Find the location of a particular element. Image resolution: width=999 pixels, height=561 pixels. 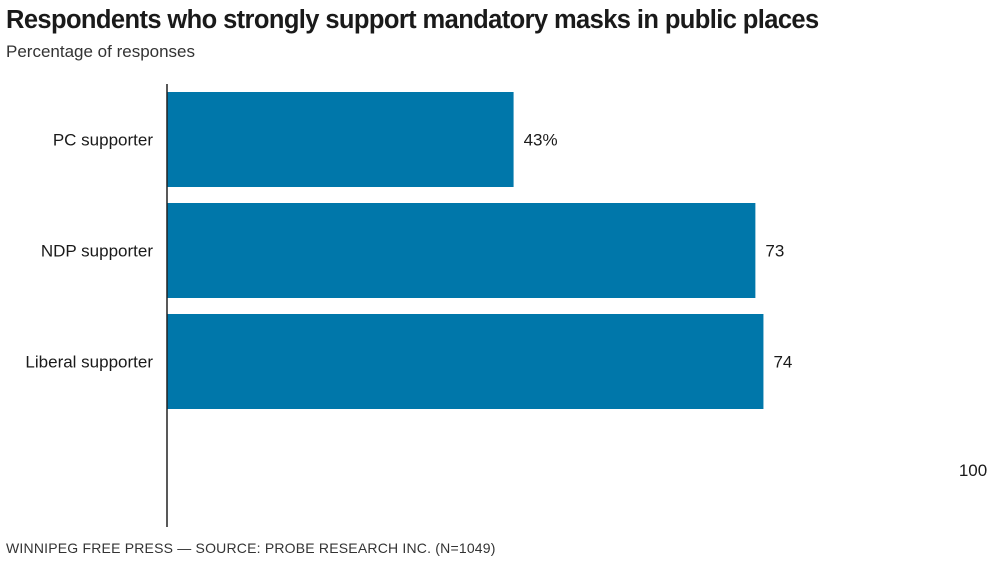

value-label: 74 is located at coordinates (782, 362).